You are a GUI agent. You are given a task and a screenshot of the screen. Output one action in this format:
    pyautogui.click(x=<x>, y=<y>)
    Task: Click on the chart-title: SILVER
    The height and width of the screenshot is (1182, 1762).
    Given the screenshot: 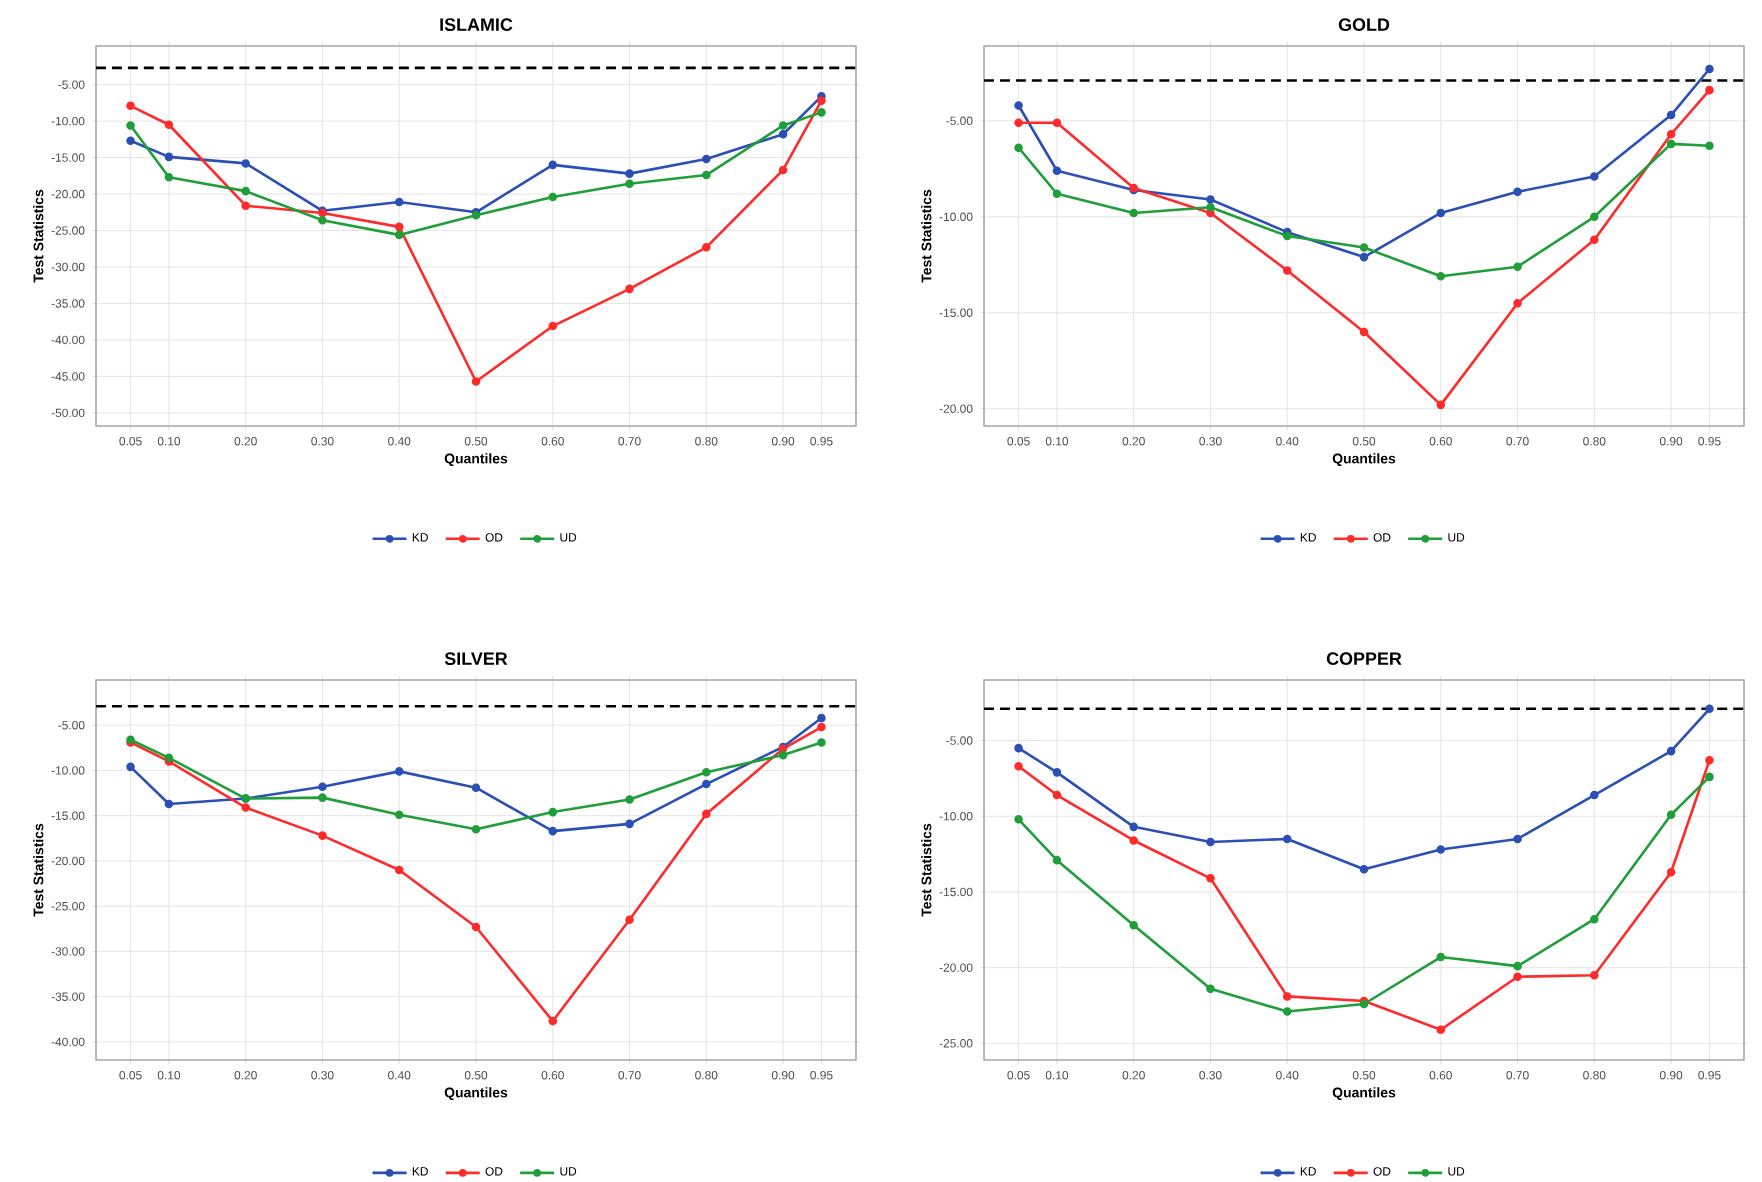 What is the action you would take?
    pyautogui.click(x=476, y=658)
    